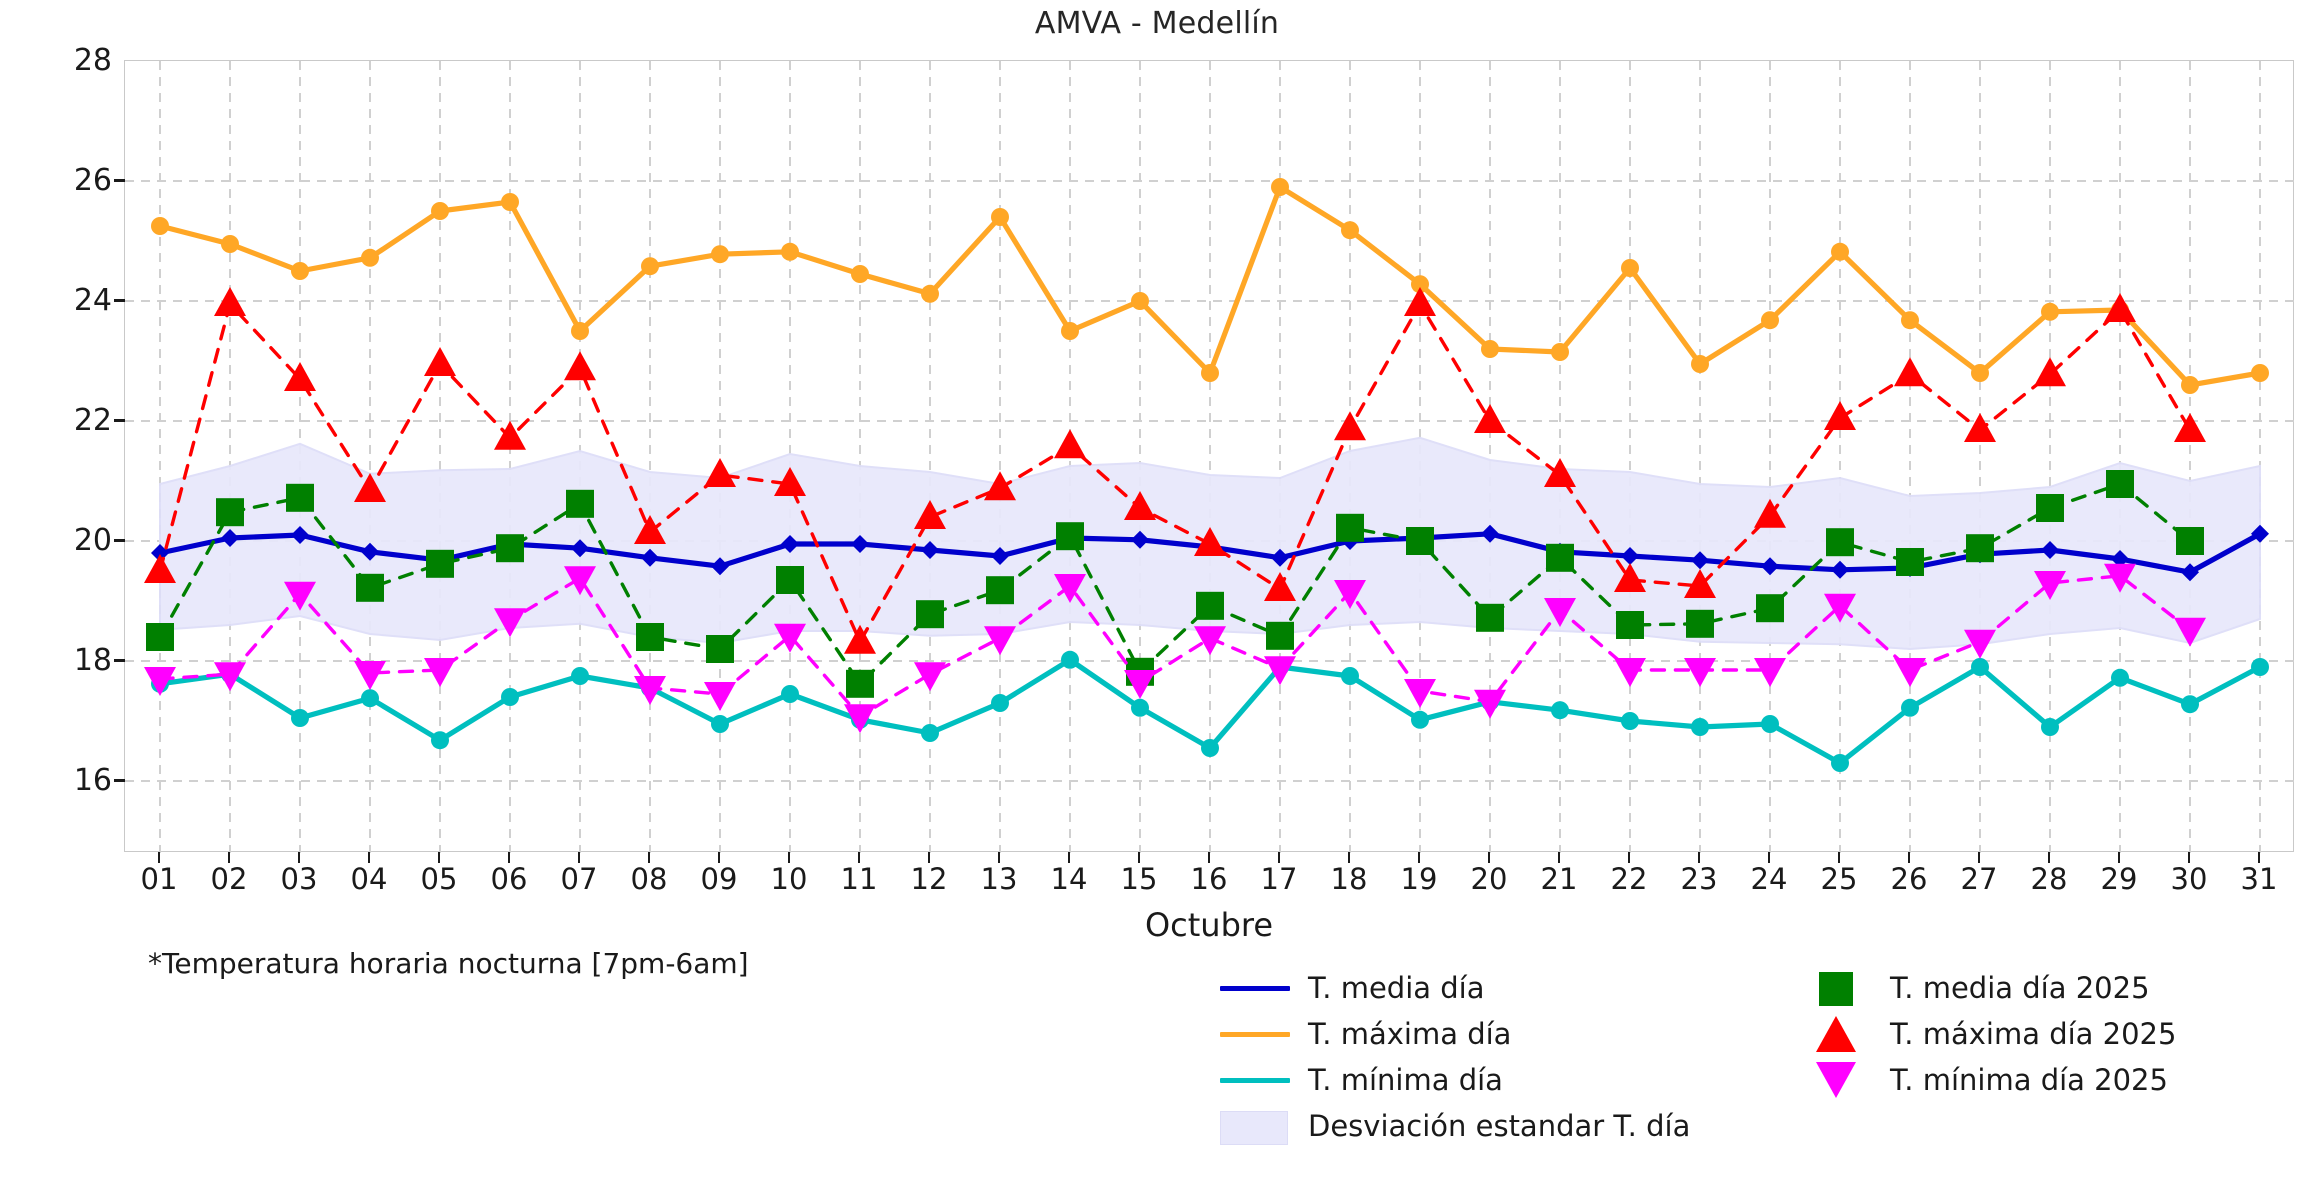 The height and width of the screenshot is (1183, 2314). I want to click on page-title: AMVA - Medellín, so click(1157, 23).